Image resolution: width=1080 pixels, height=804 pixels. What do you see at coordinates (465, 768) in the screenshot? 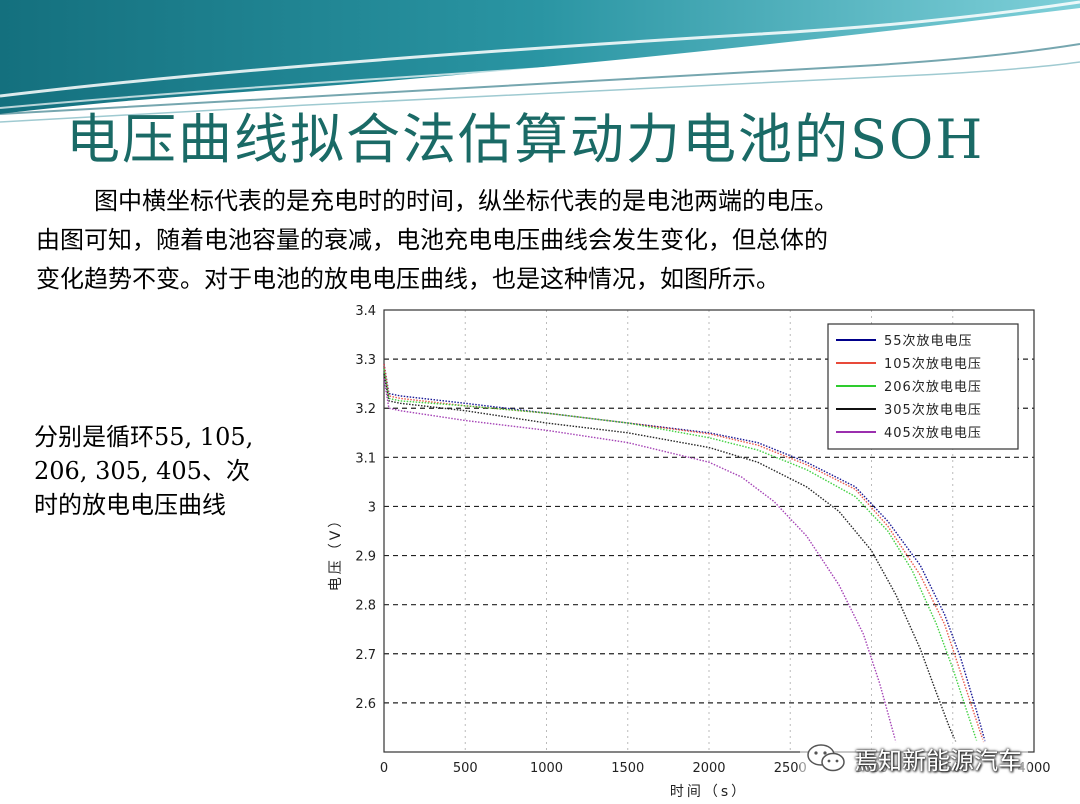
I see `x-tick-label: 500` at bounding box center [465, 768].